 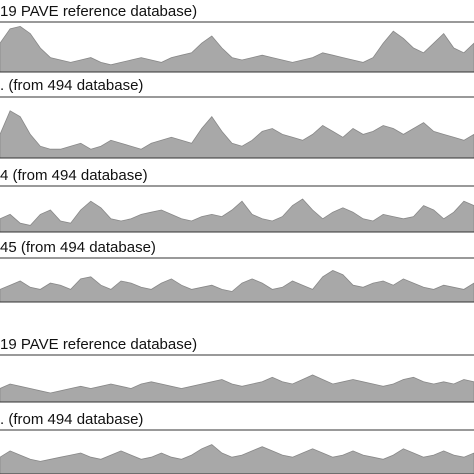 What do you see at coordinates (78, 247) in the screenshot?
I see `track-label: 45 (from 494 database)` at bounding box center [78, 247].